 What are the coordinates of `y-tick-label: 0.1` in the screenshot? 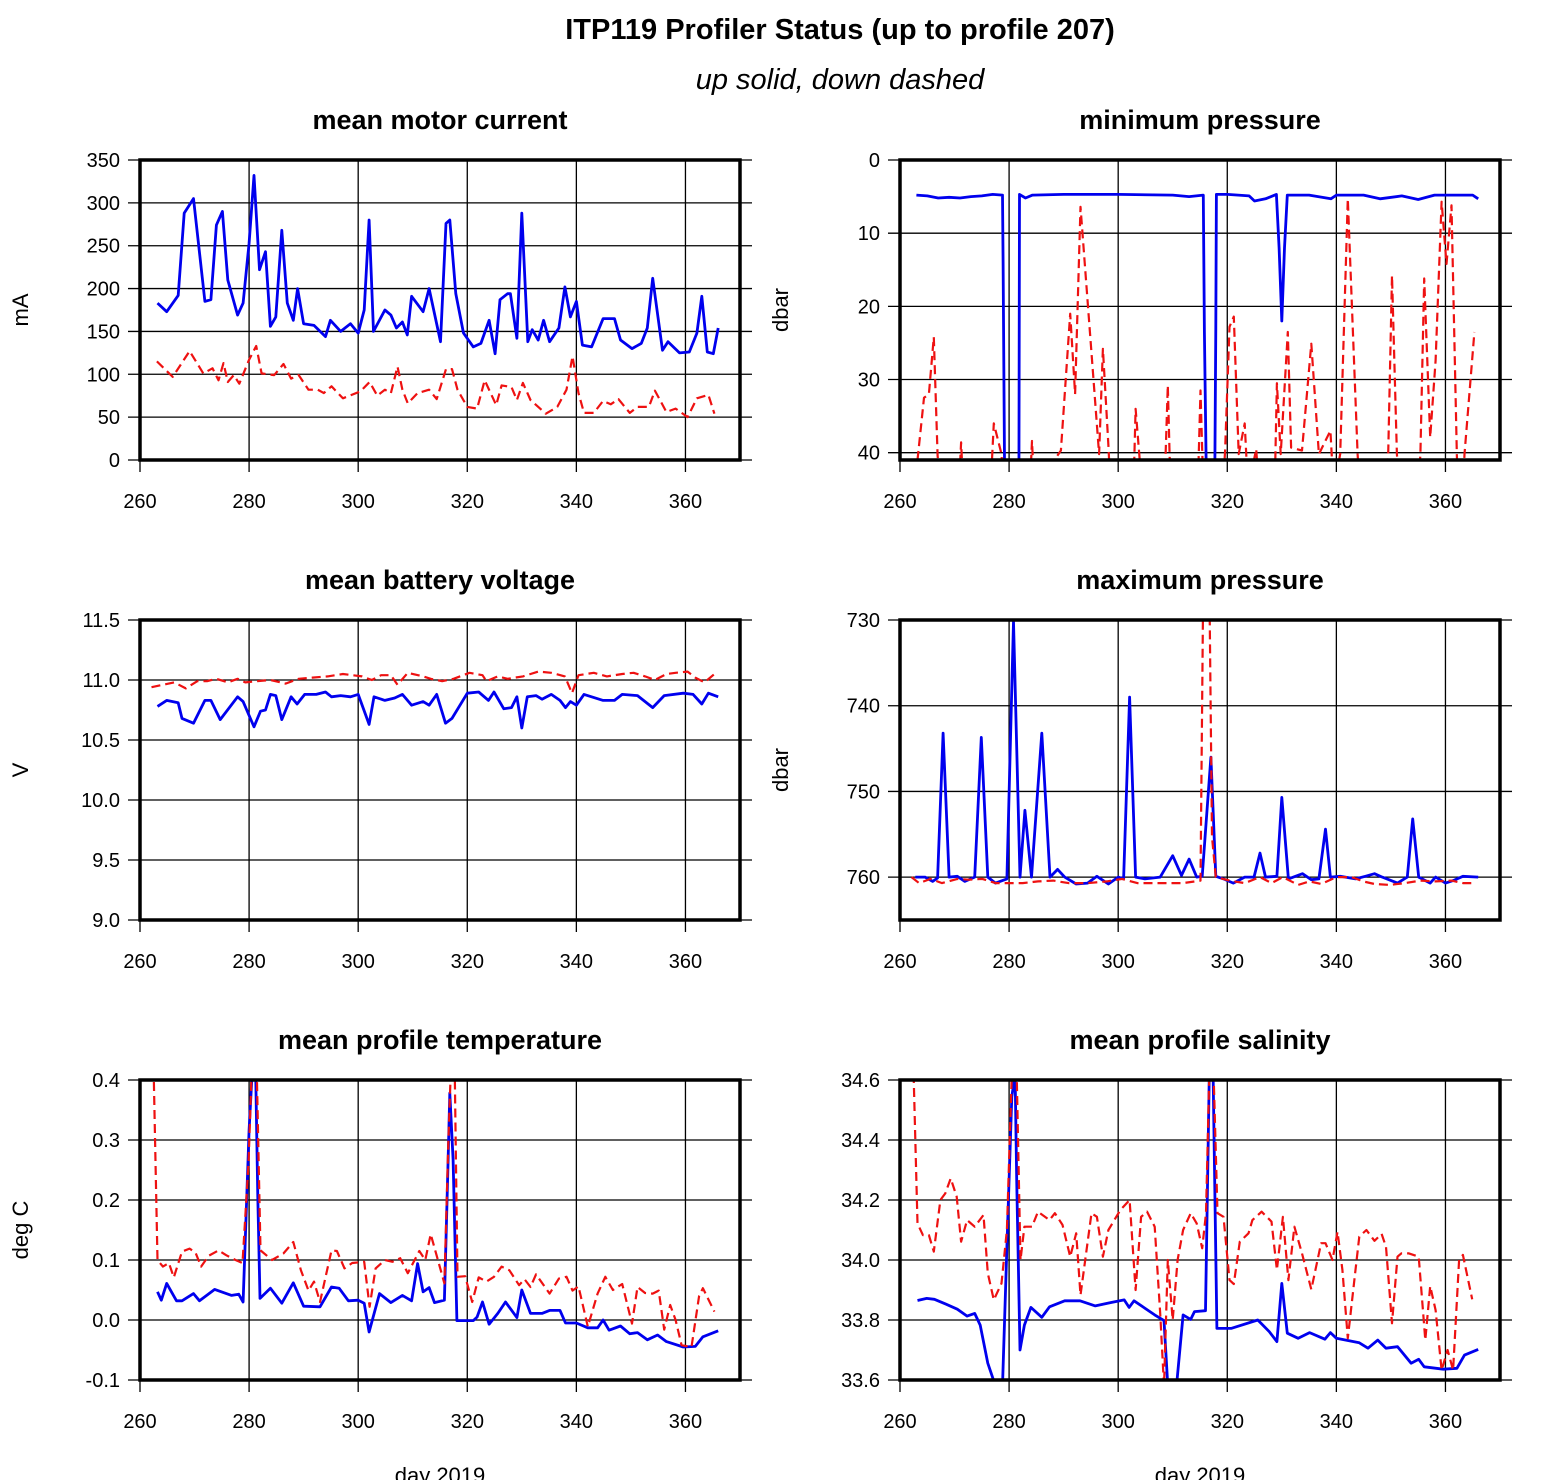 It's located at (106, 1261).